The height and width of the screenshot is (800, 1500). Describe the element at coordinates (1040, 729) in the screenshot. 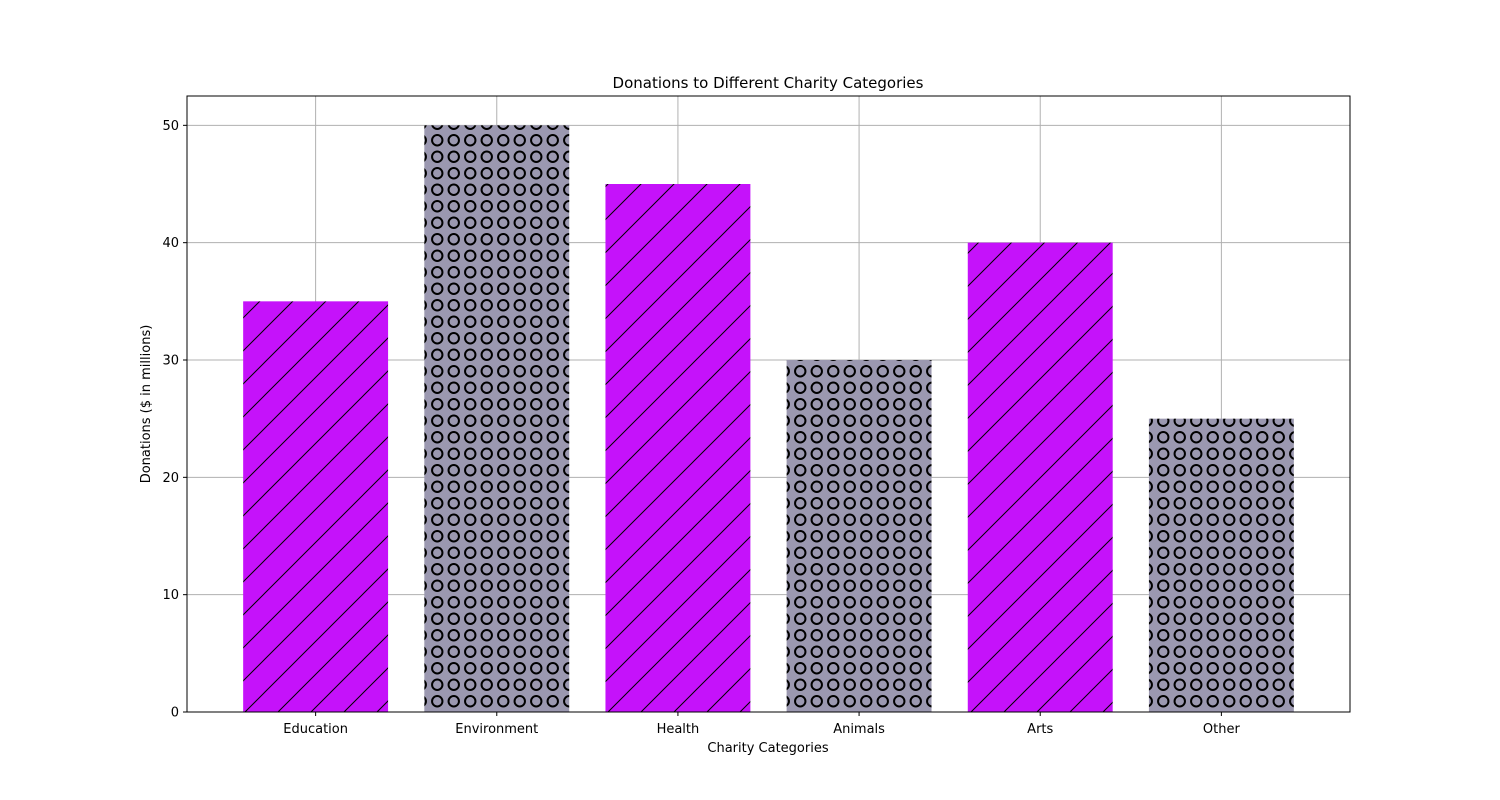

I see `x-tick-label: Arts` at that location.